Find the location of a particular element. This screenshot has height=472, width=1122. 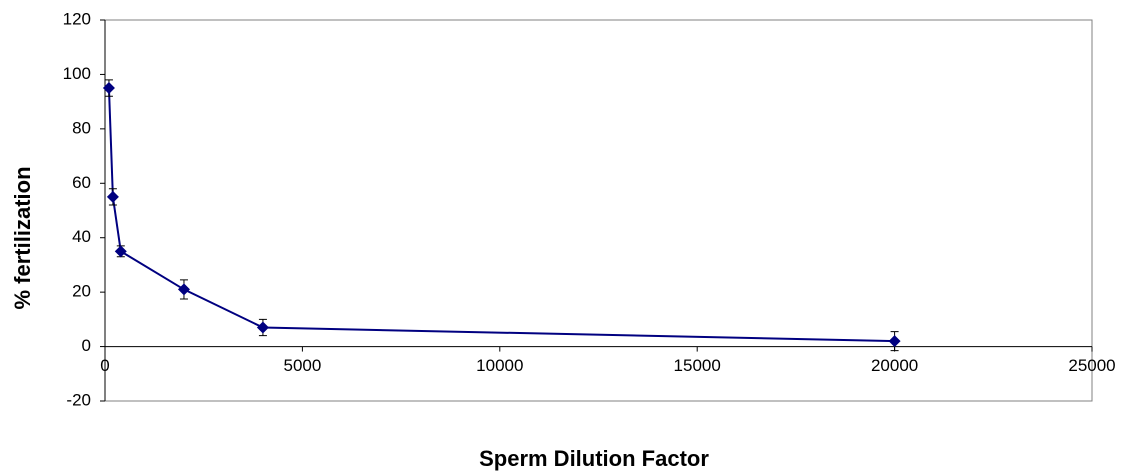

y-tick-label: 80 is located at coordinates (81, 127).